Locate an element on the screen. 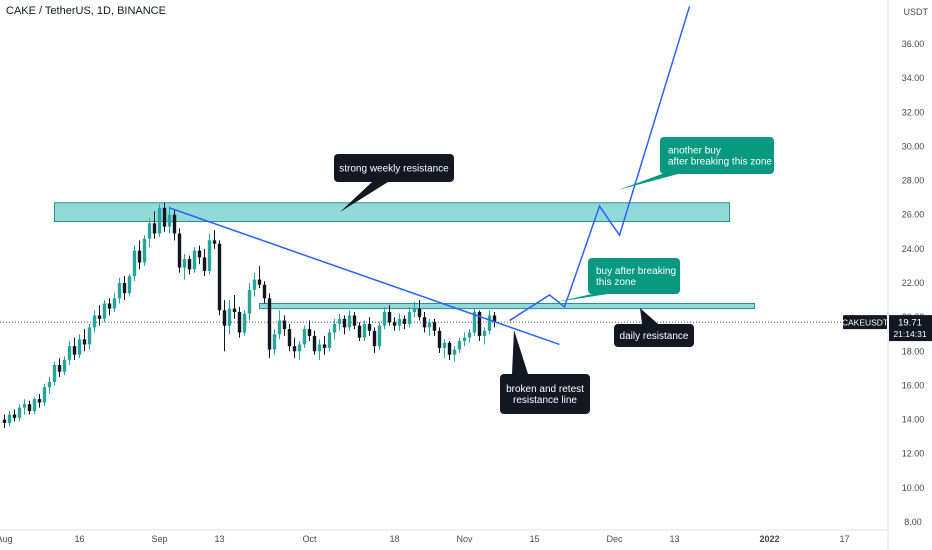 Image resolution: width=932 pixels, height=550 pixels. bar-countdown: 21:14:31 is located at coordinates (909, 334).